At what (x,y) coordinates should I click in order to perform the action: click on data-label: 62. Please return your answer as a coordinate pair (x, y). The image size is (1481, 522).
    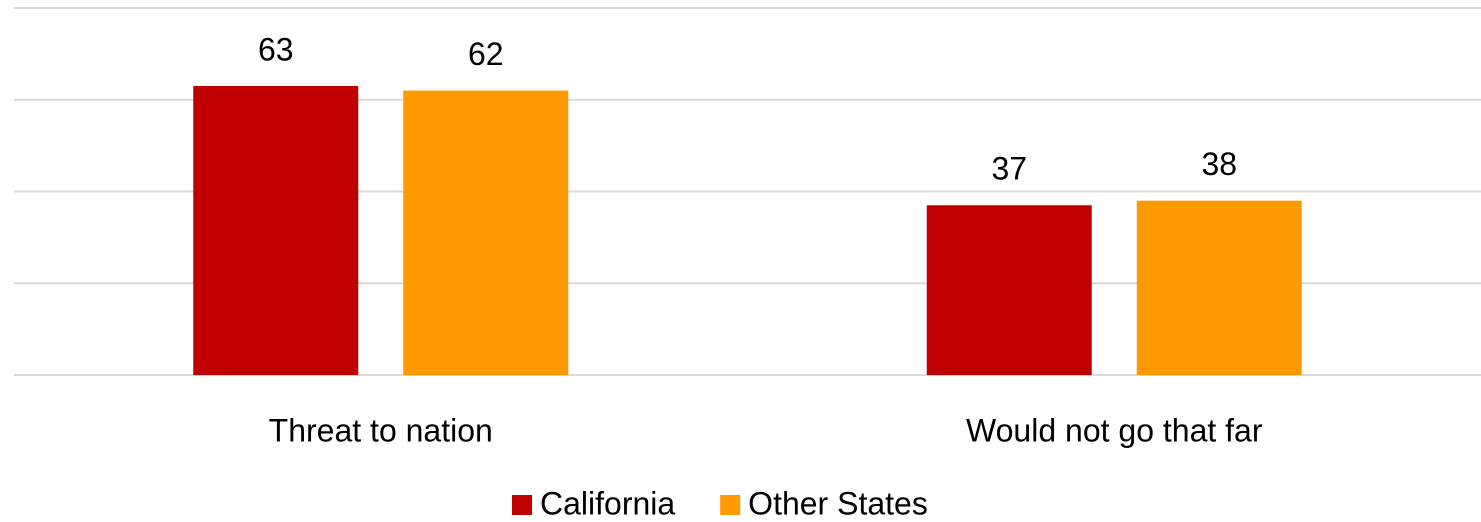
    Looking at the image, I should click on (486, 54).